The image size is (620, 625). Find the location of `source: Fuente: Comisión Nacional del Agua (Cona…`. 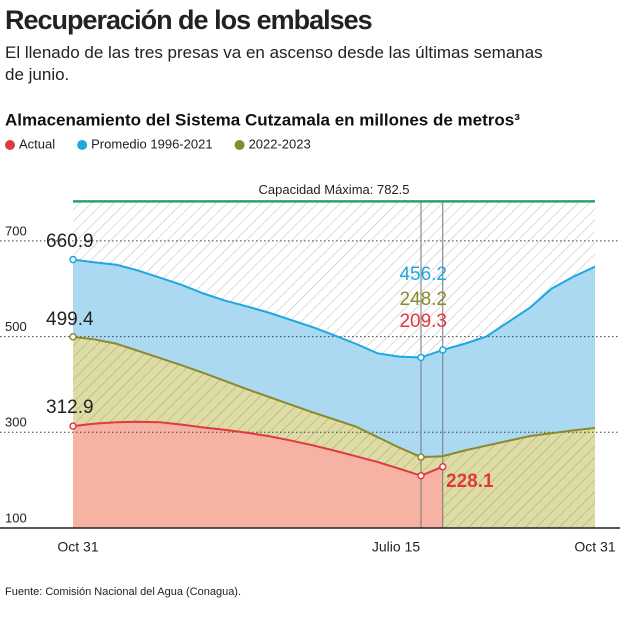

source: Fuente: Comisión Nacional del Agua (Cona… is located at coordinates (123, 592).